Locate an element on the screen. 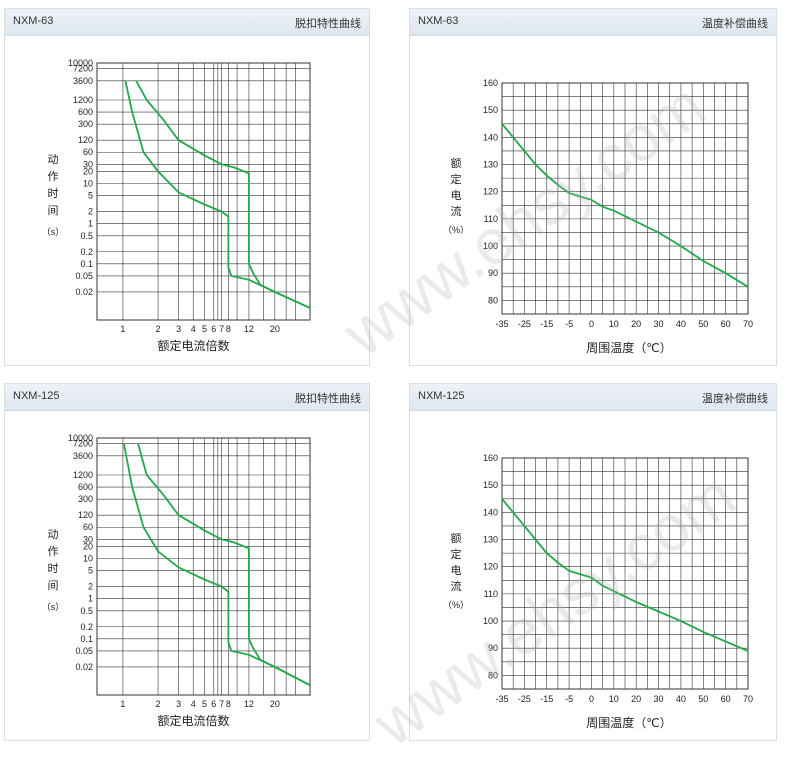 The width and height of the screenshot is (790, 761). y-tick-label: 110 is located at coordinates (491, 219).